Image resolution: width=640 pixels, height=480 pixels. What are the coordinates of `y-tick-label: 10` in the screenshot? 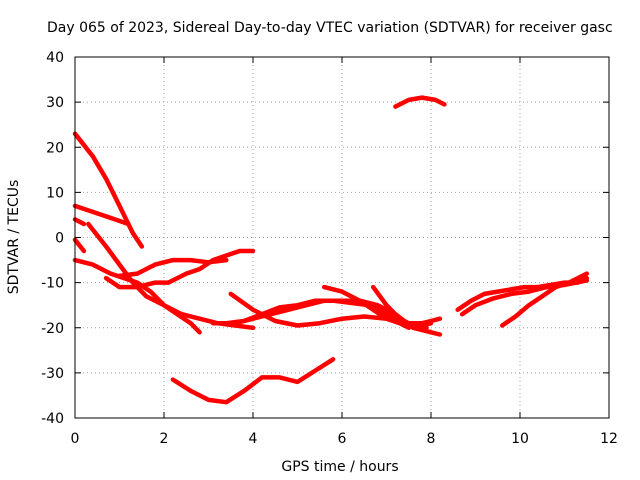 It's located at (55, 193).